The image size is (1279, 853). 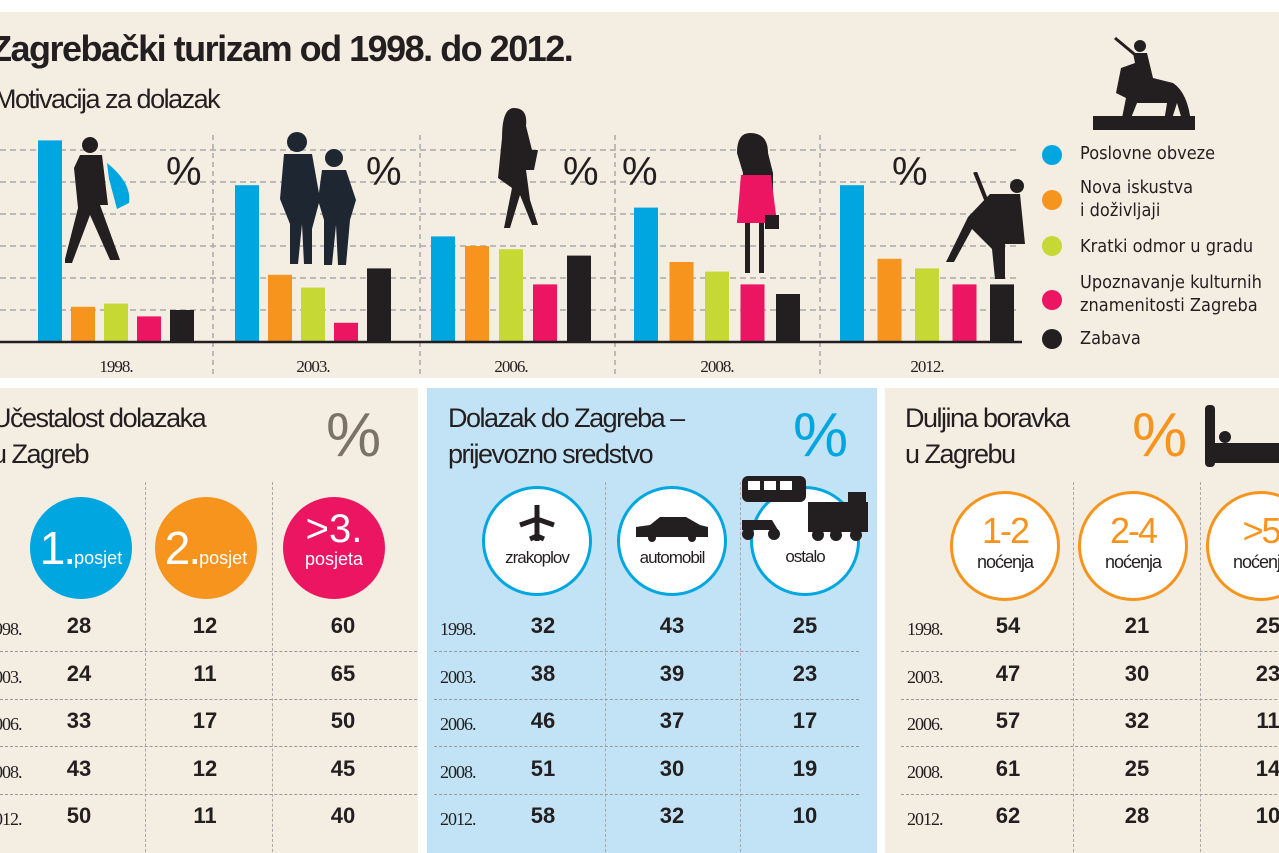 What do you see at coordinates (1008, 673) in the screenshot?
I see `table-cell: 47` at bounding box center [1008, 673].